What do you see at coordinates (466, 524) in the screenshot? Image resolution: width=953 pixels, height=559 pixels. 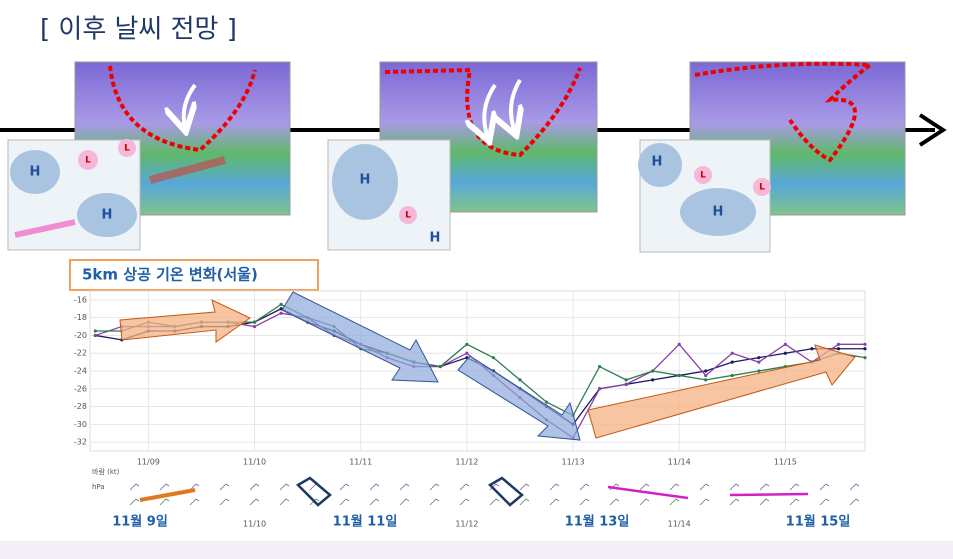 I see `x-tick-label: 11/12` at bounding box center [466, 524].